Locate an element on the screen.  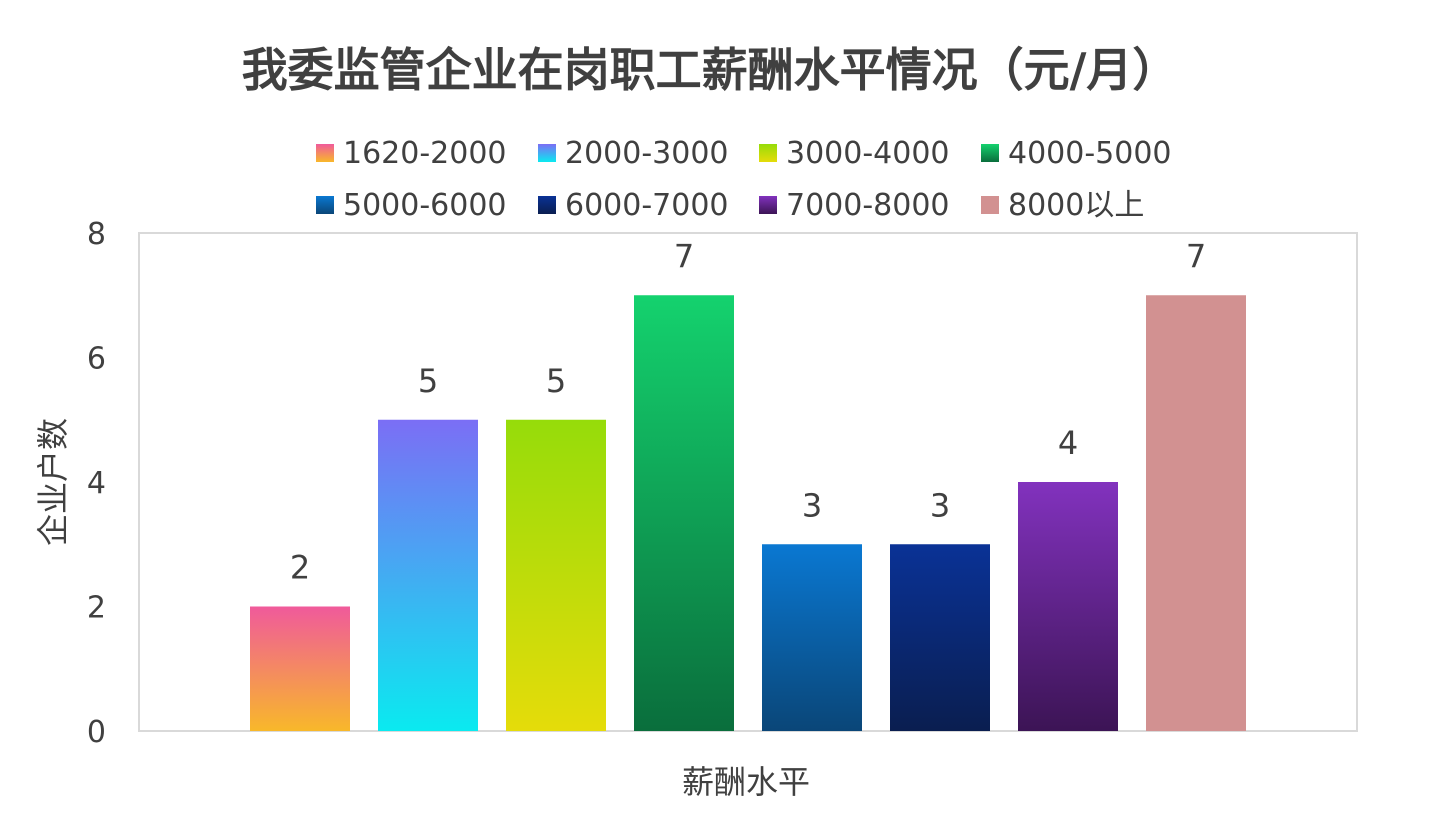
y-tick-label: 2 is located at coordinates (96, 608).